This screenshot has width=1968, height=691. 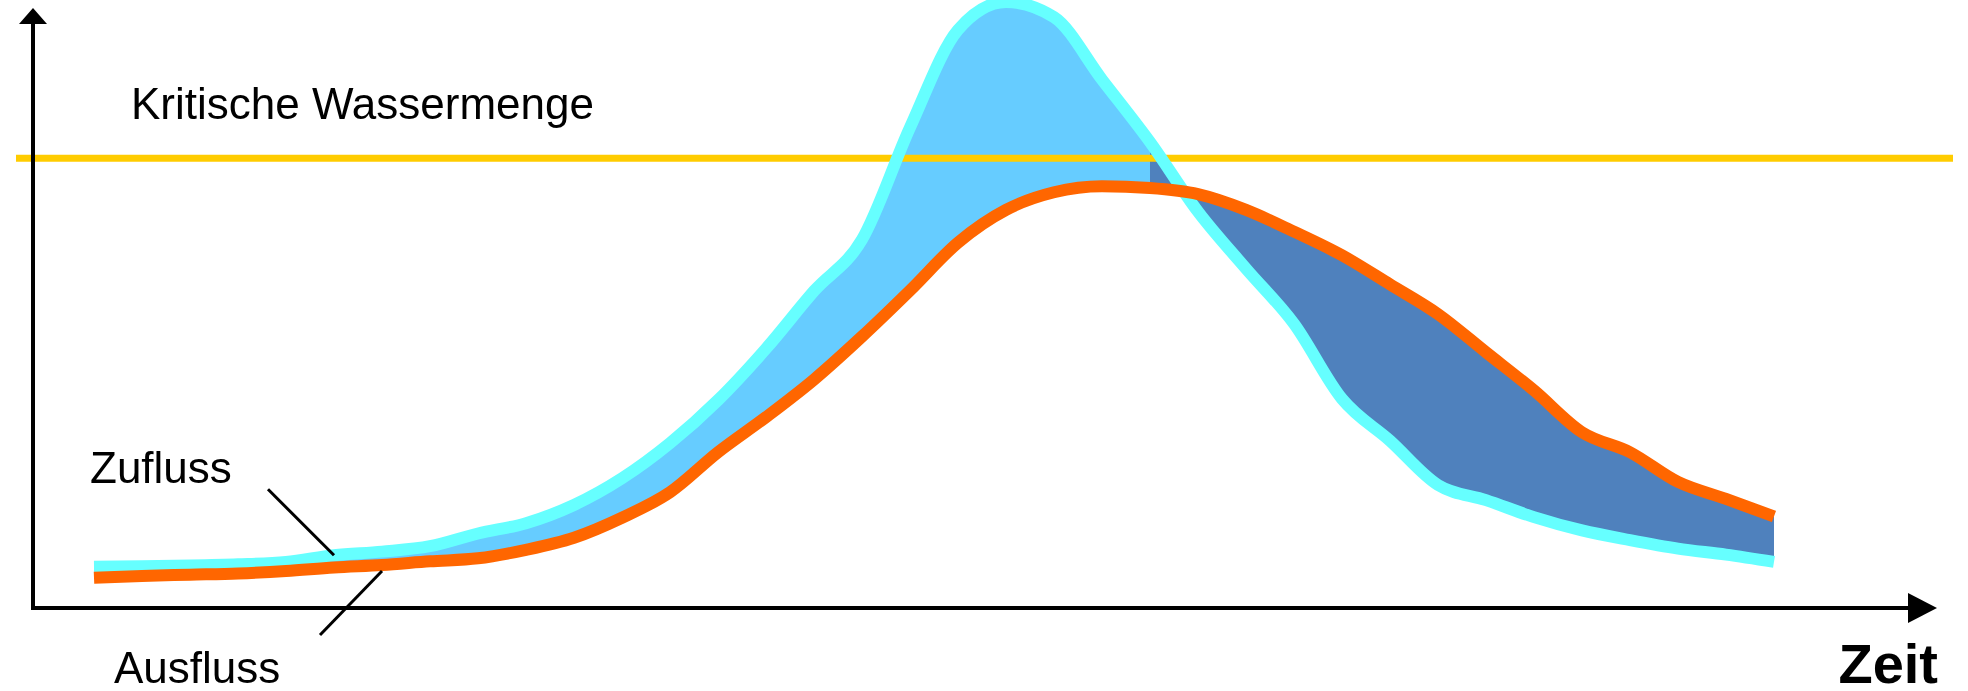 What do you see at coordinates (197, 666) in the screenshot?
I see `series-label: Ausfluss` at bounding box center [197, 666].